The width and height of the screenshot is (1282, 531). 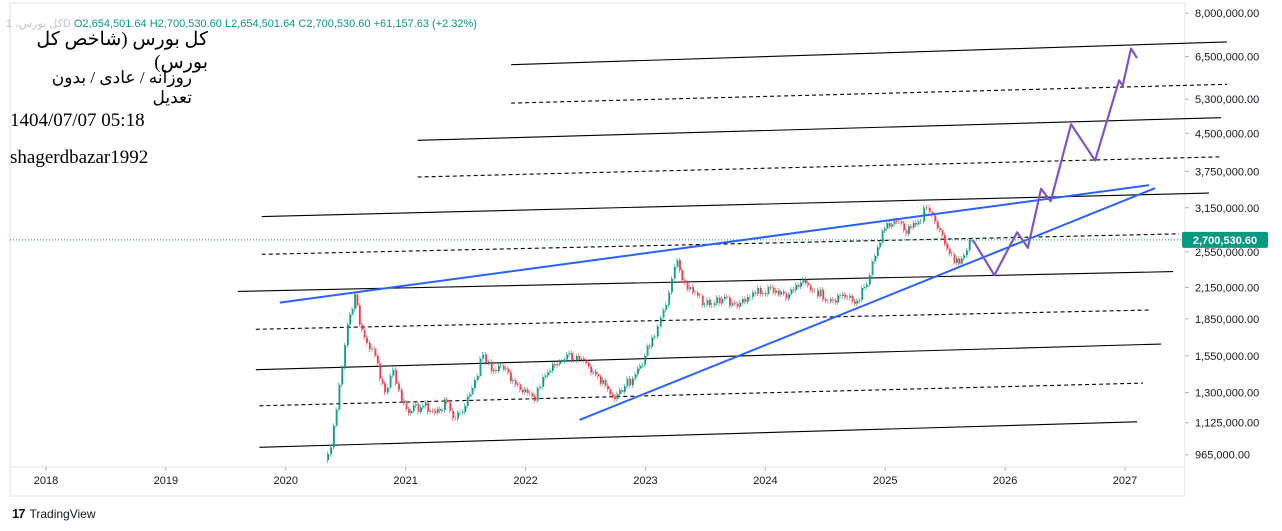 I want to click on last-price-badge, so click(x=1225, y=239).